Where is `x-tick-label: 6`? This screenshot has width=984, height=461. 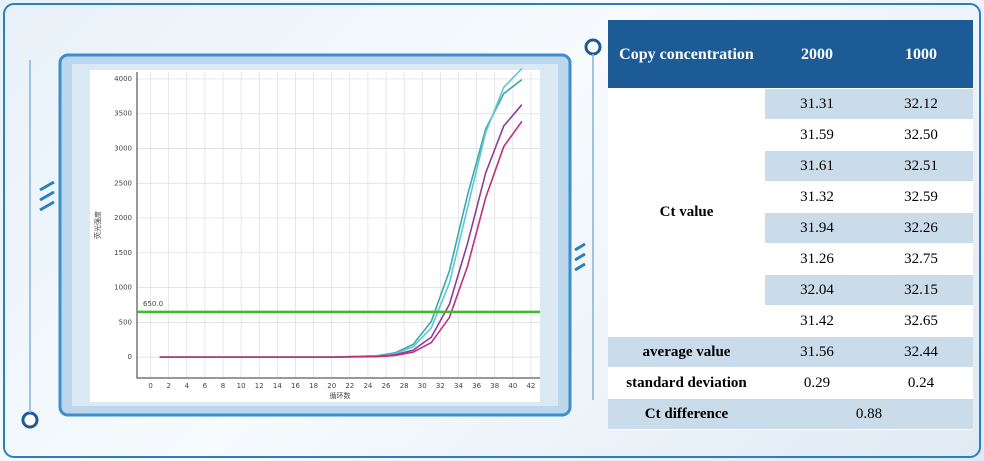 x-tick-label: 6 is located at coordinates (205, 386).